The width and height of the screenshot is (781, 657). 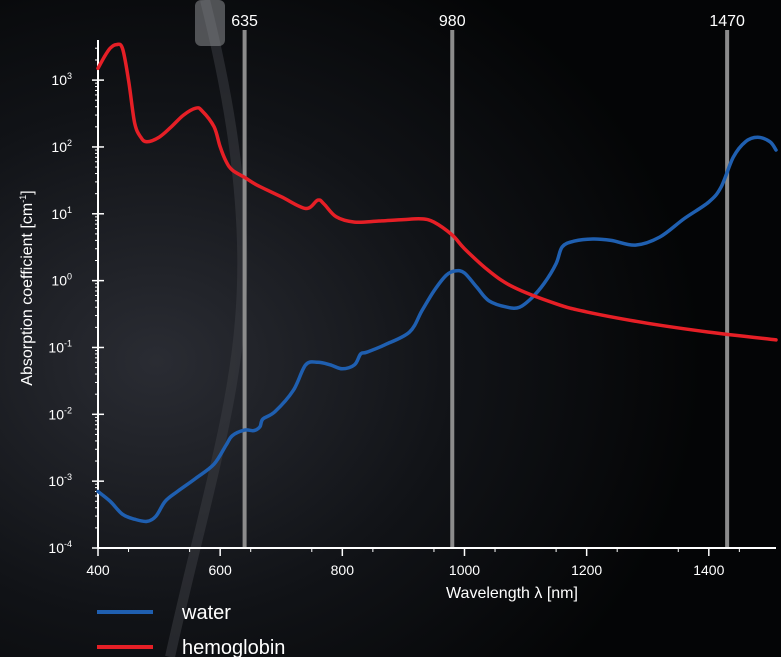 I want to click on marker-label-635: 635, so click(x=244, y=21).